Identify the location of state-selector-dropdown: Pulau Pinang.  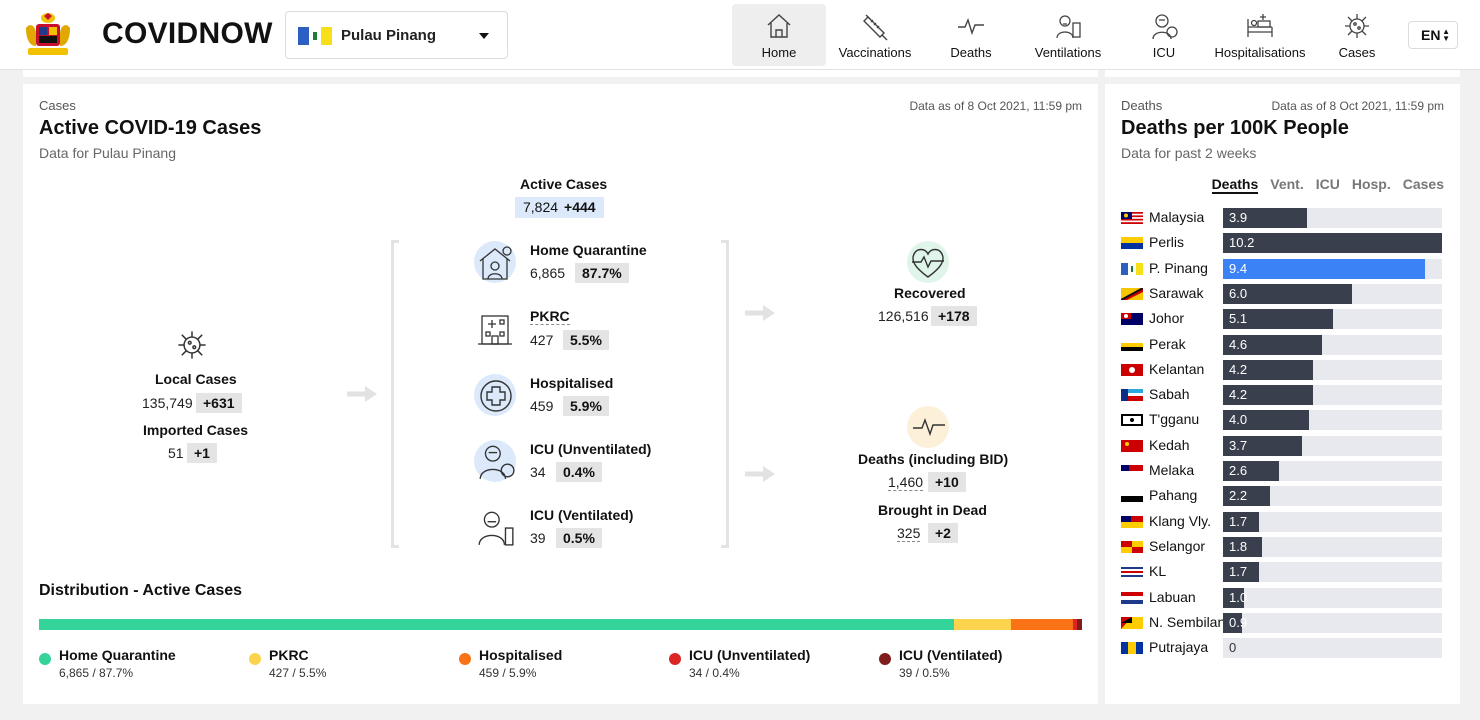
(396, 35).